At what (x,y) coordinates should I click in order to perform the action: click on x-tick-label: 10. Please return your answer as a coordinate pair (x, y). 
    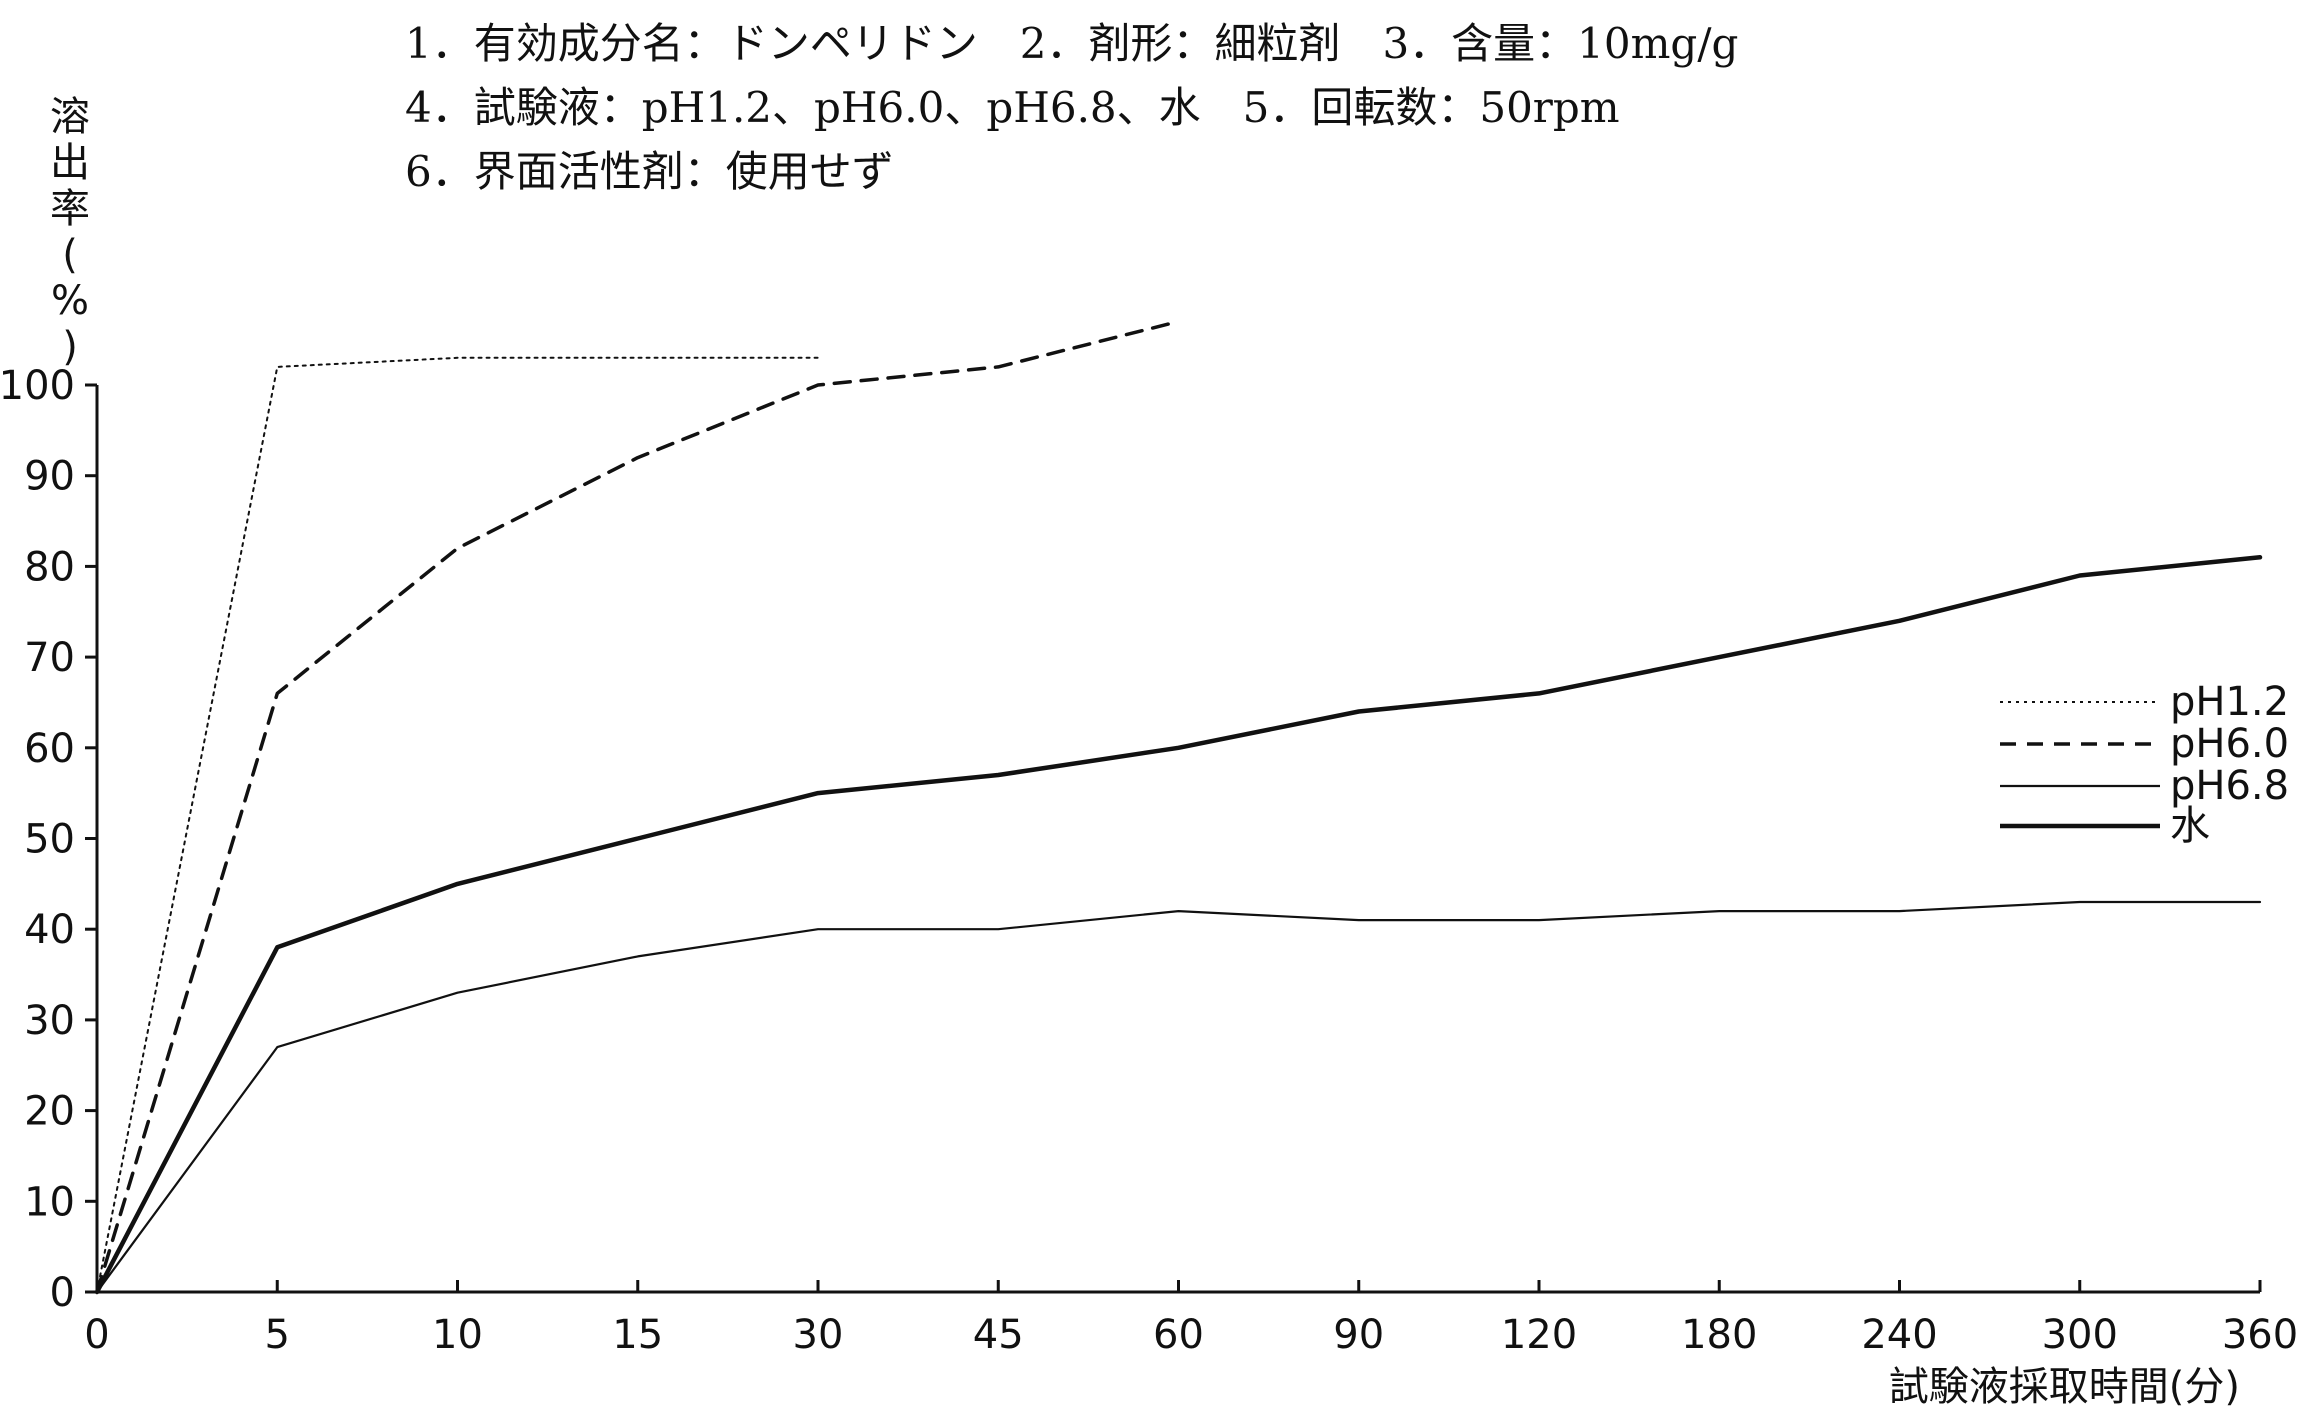
    Looking at the image, I should click on (457, 1335).